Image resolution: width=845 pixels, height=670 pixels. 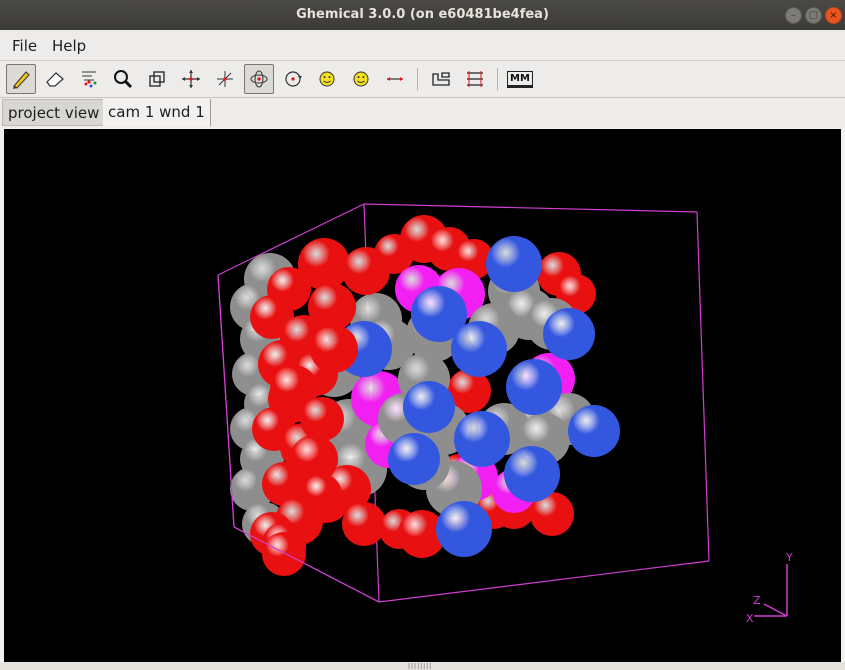 I want to click on clipping-tool-button, so click(x=157, y=79).